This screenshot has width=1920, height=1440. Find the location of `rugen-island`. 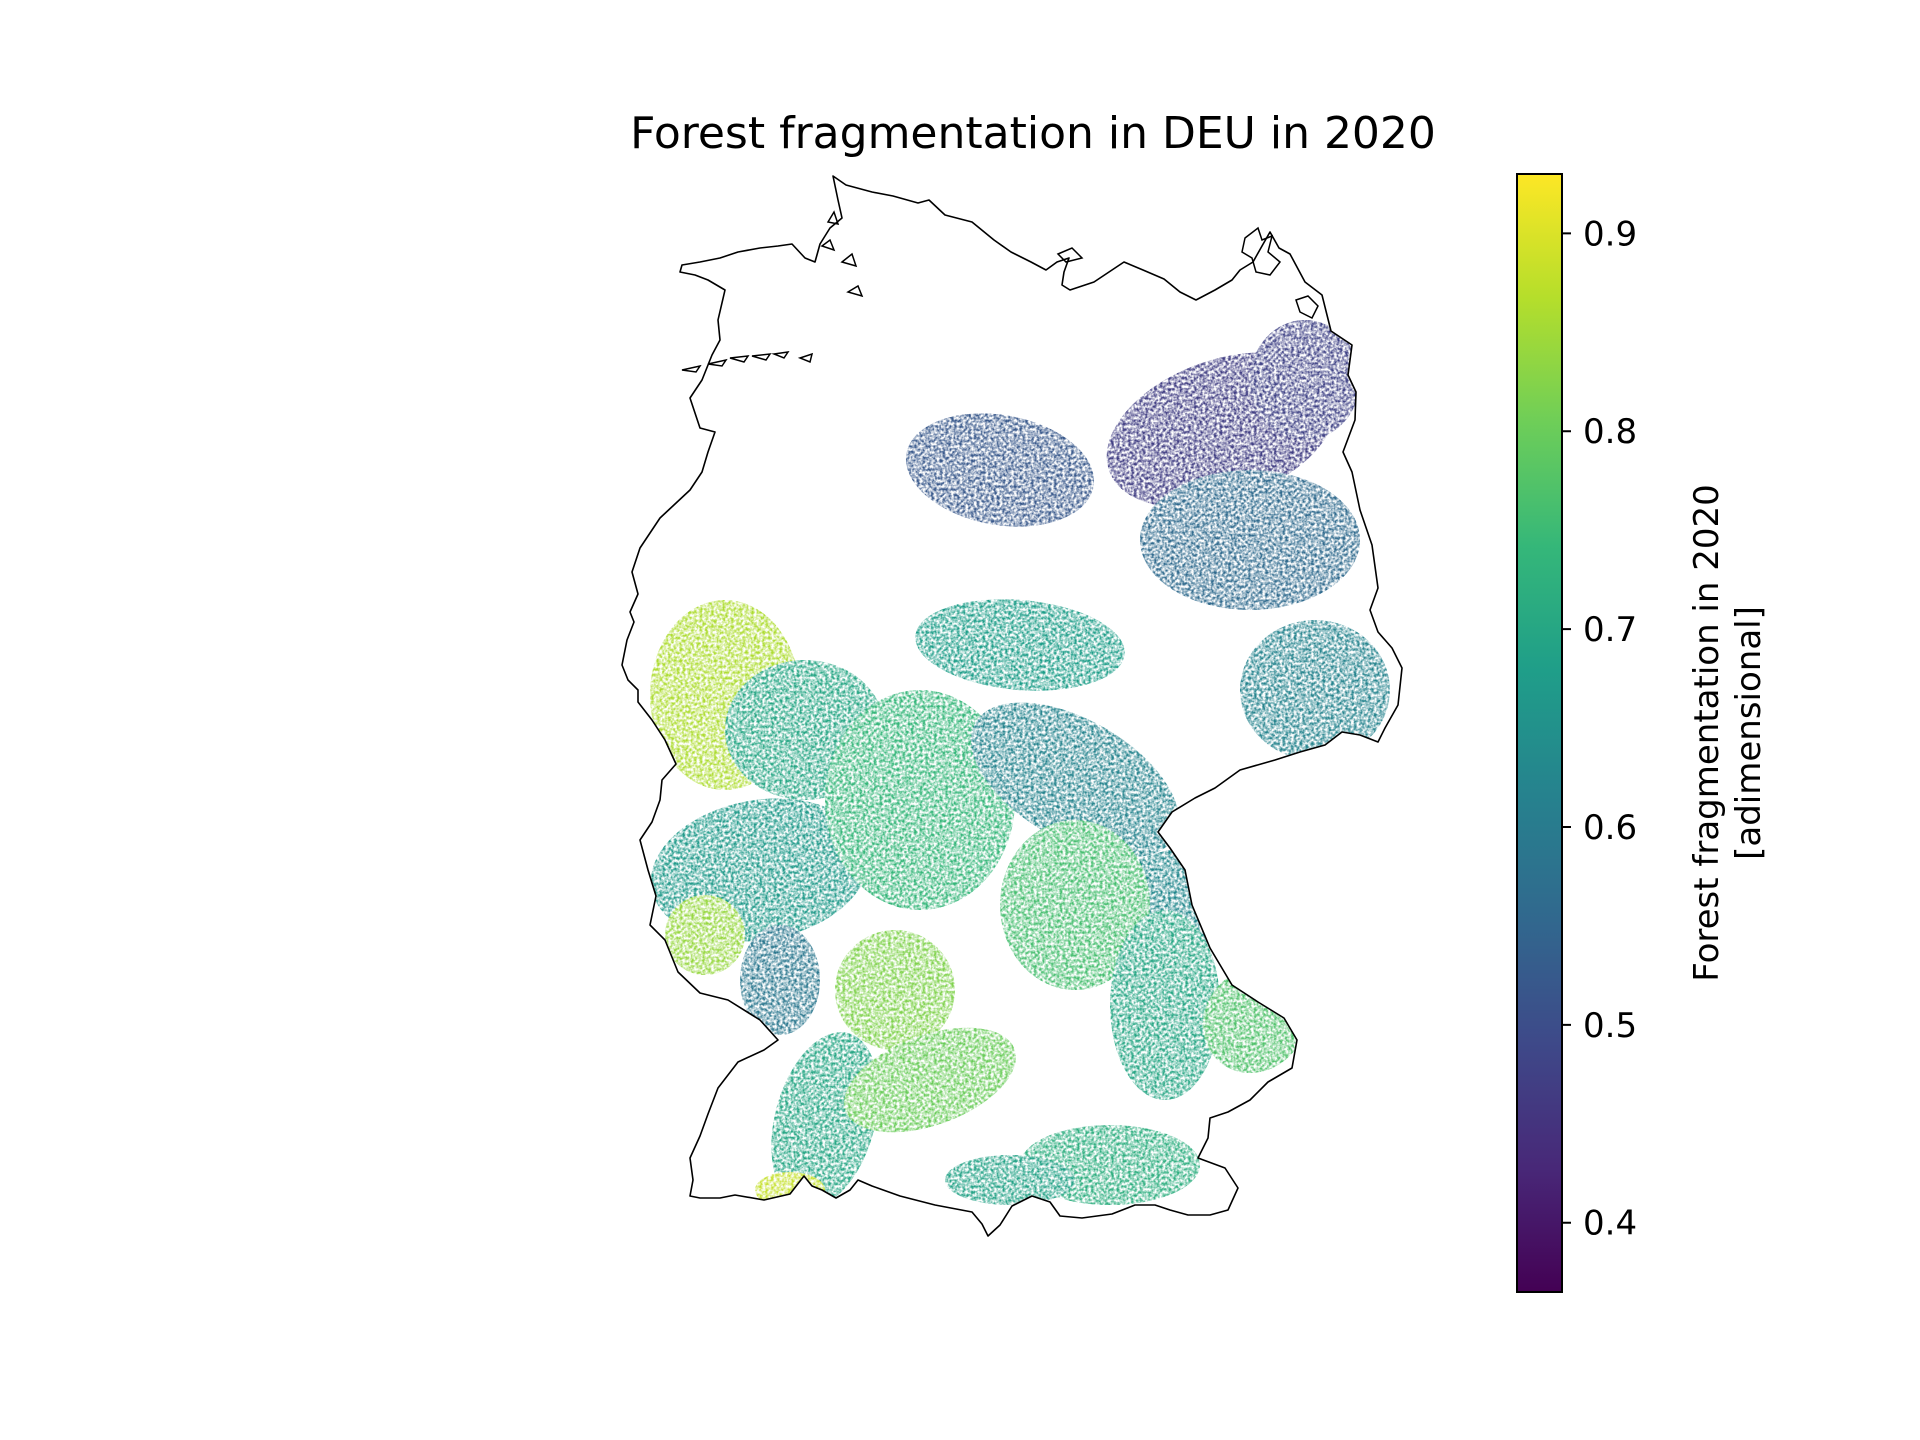

rugen-island is located at coordinates (1261, 251).